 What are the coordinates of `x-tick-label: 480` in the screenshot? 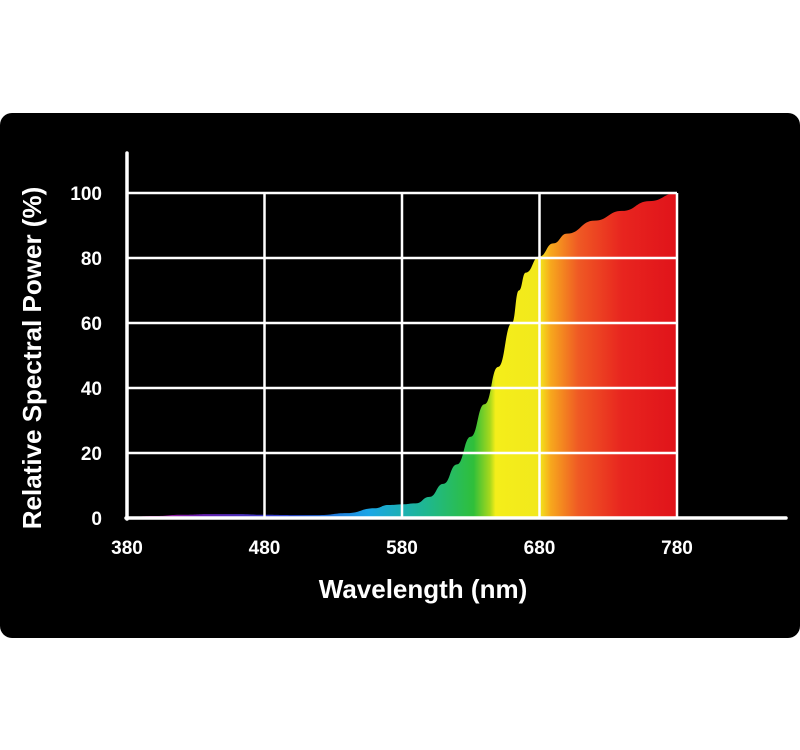 It's located at (265, 548).